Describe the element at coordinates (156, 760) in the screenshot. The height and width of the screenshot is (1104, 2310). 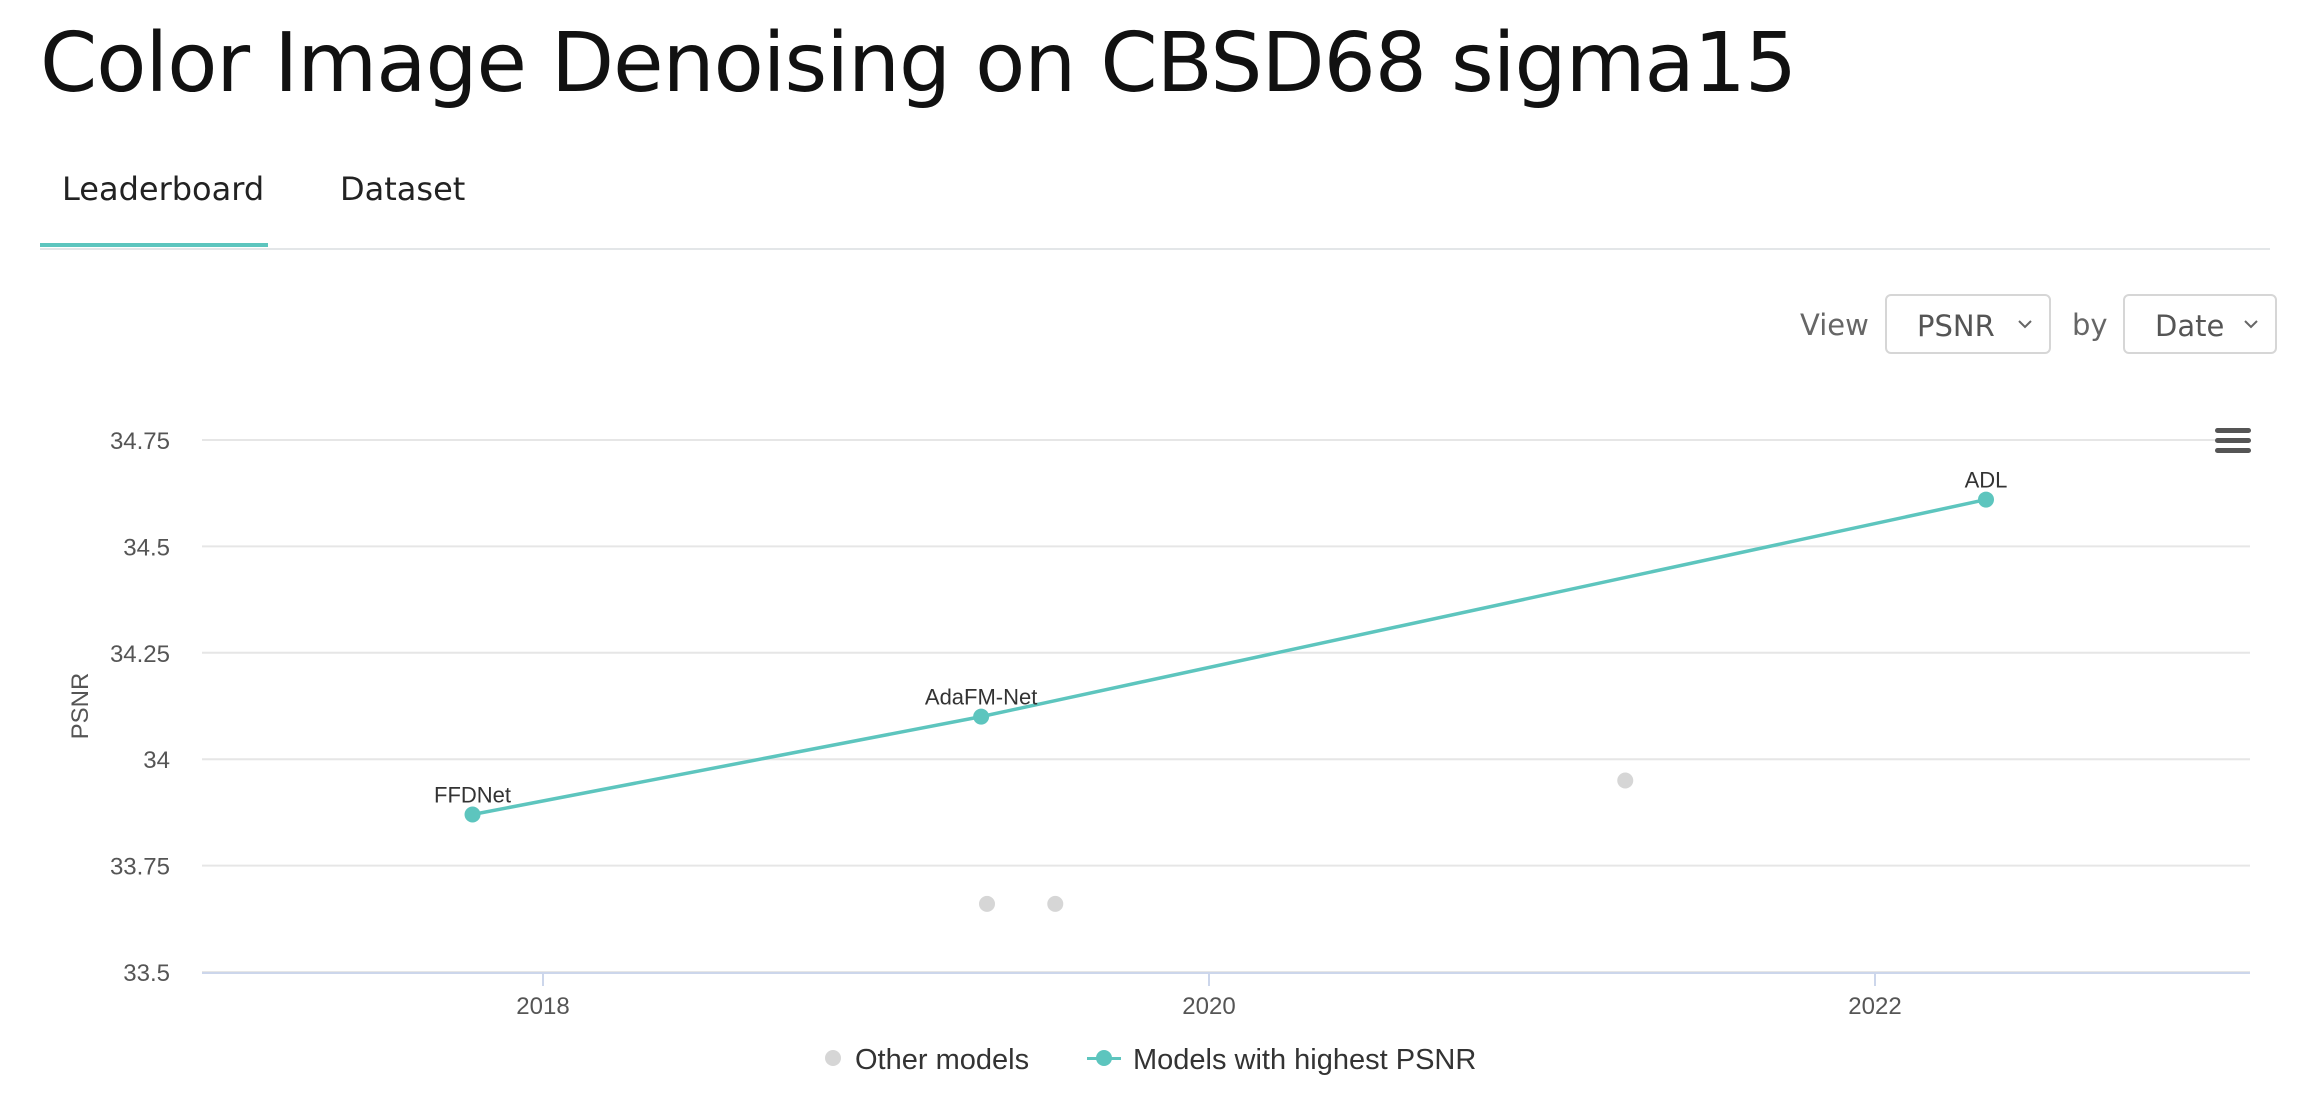
I see `y-tick-label: 34` at that location.